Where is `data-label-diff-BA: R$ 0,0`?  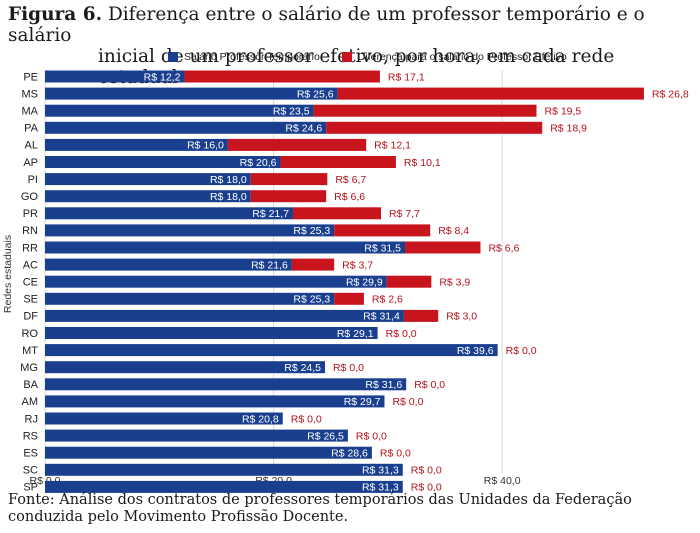 data-label-diff-BA: R$ 0,0 is located at coordinates (429, 385).